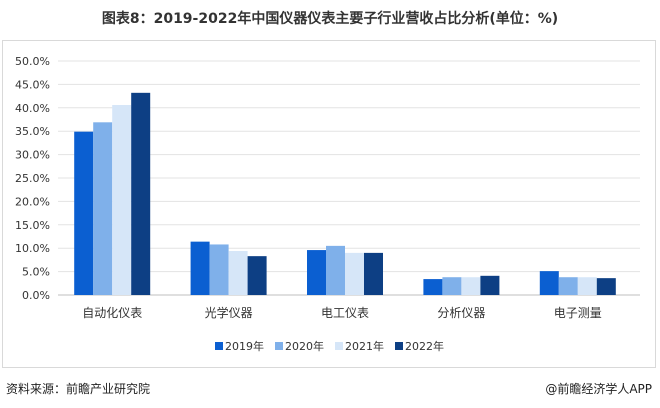 This screenshot has height=408, width=660. I want to click on x-tick-label: 电子测量, so click(578, 313).